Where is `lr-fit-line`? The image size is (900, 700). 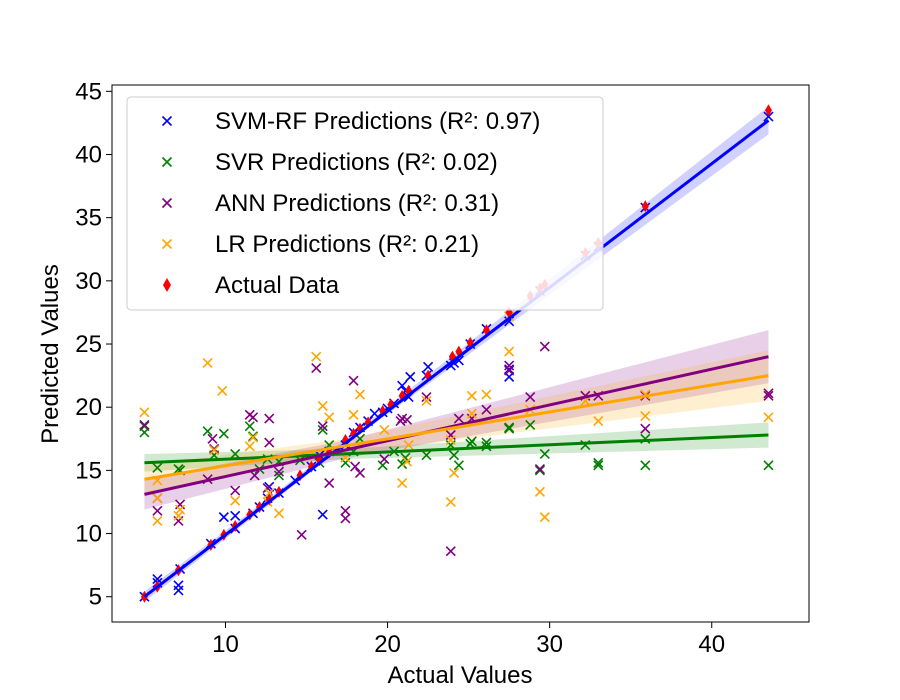 lr-fit-line is located at coordinates (456, 427).